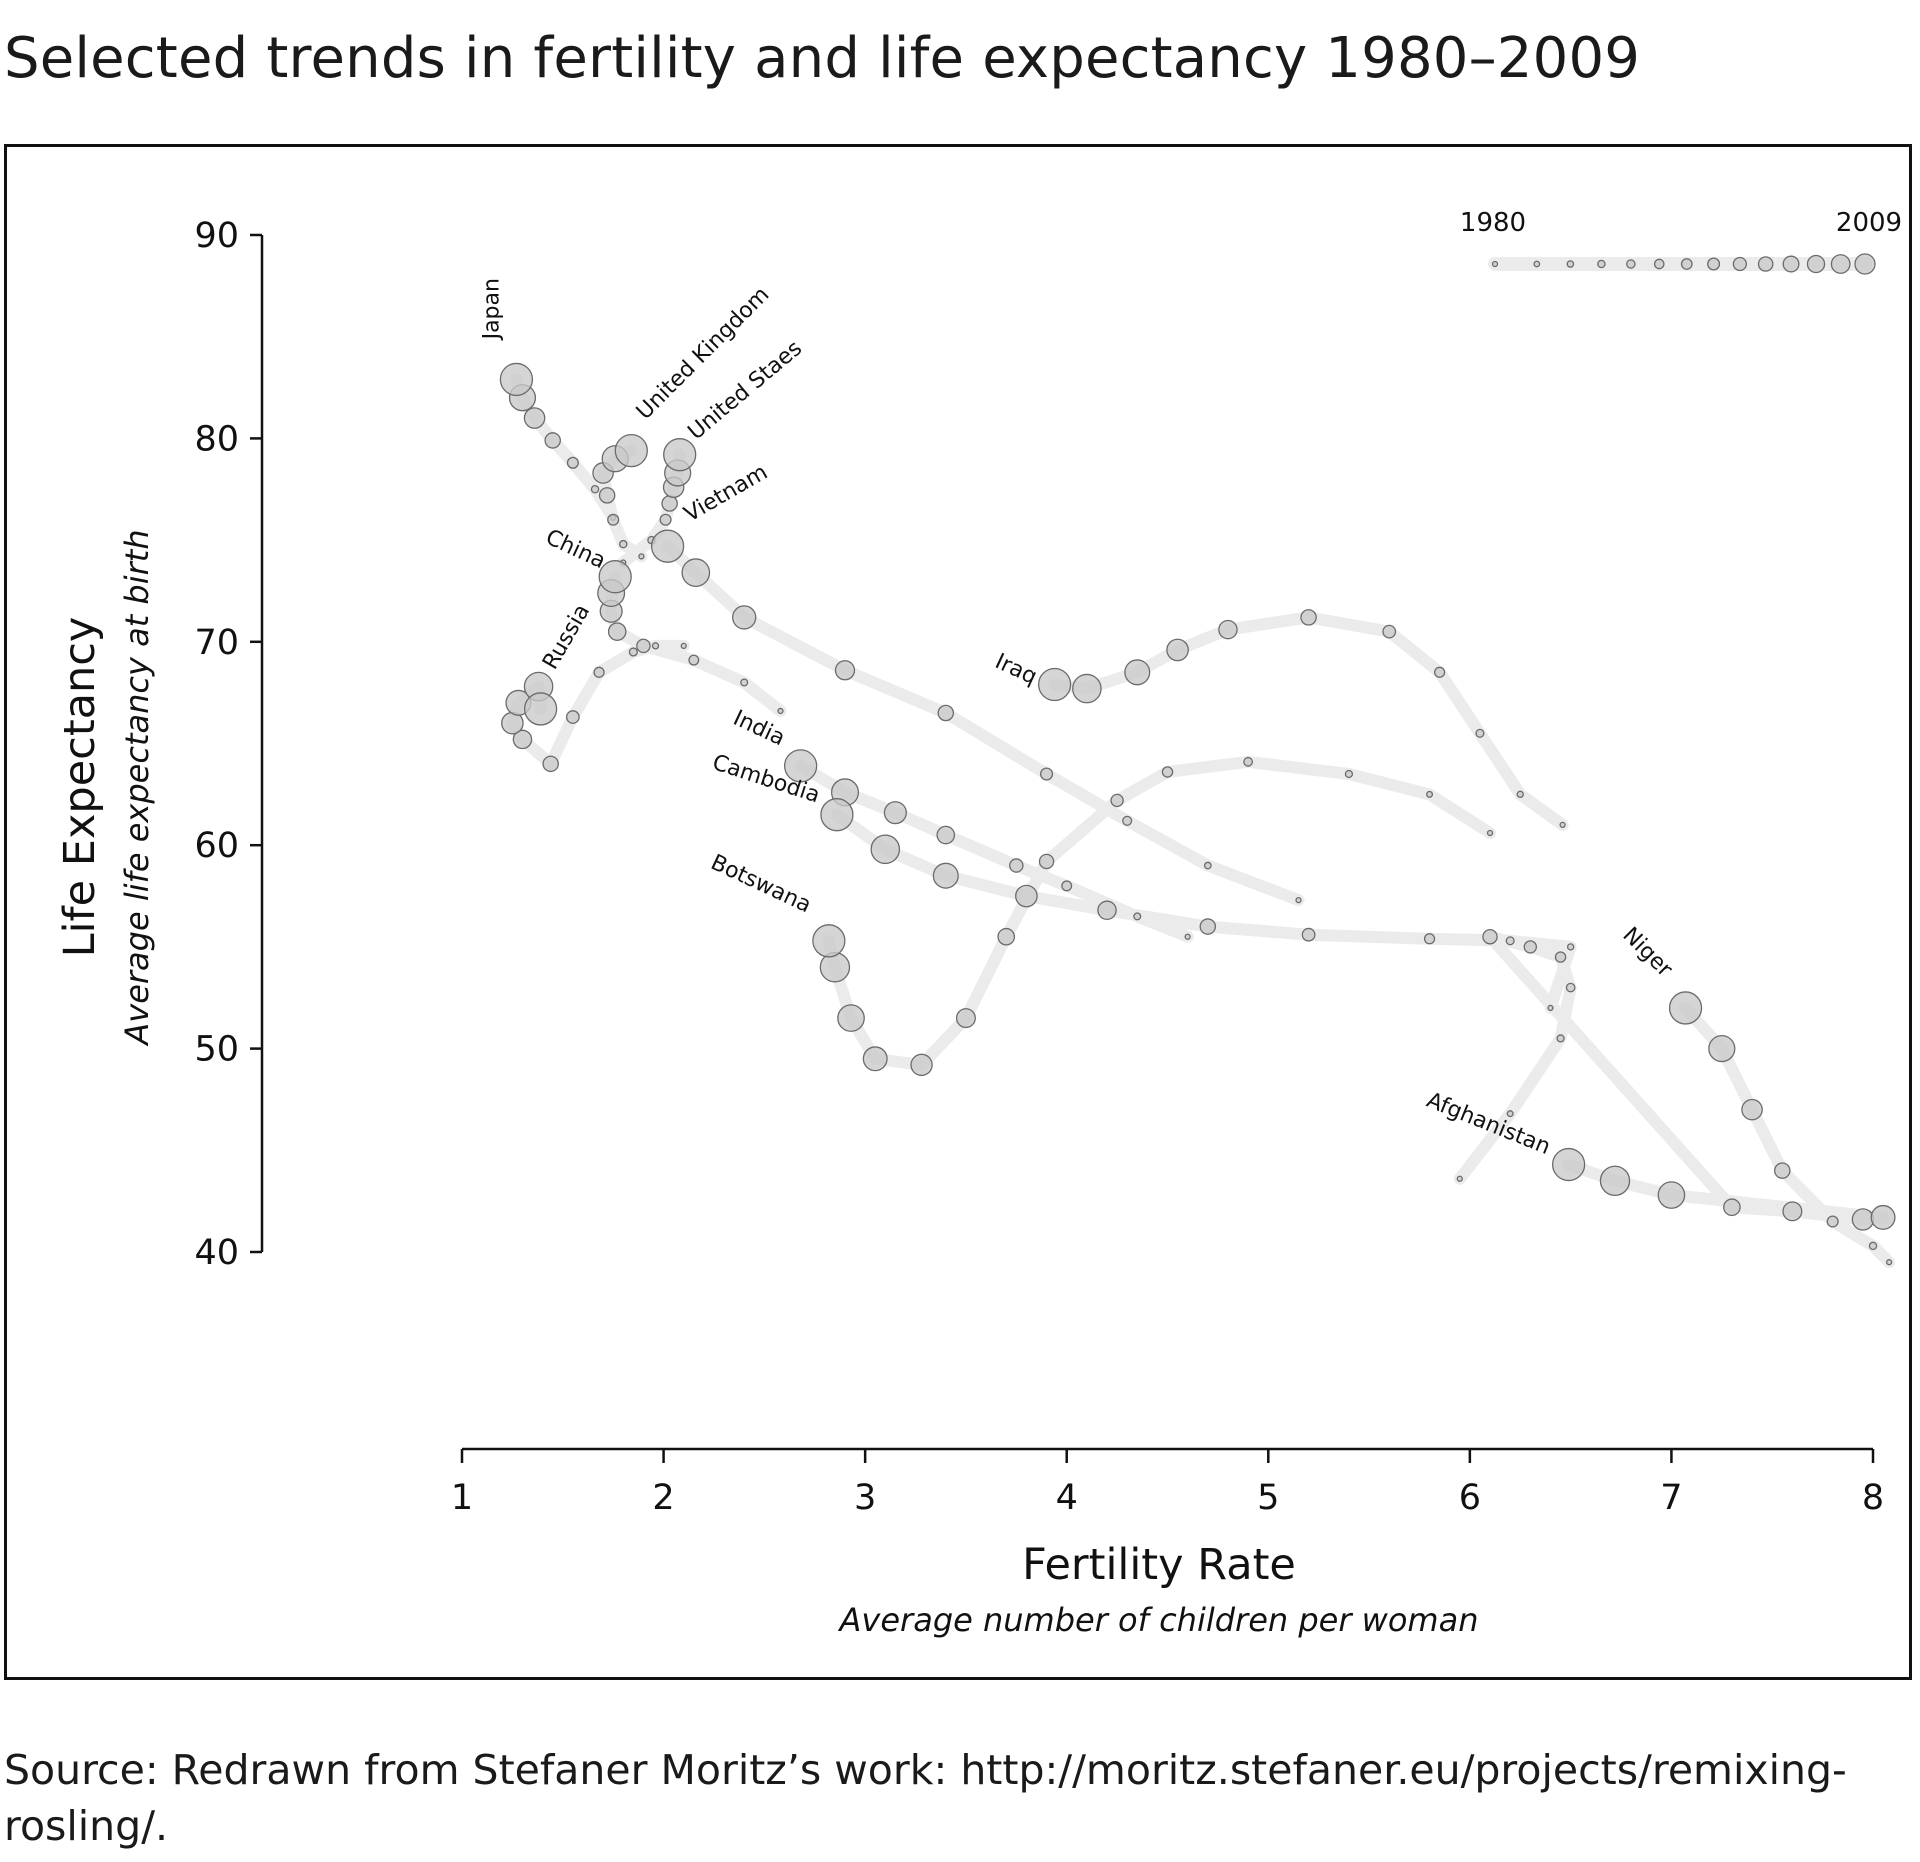 Image resolution: width=1920 pixels, height=1862 pixels. I want to click on y-tick-label: 60, so click(216, 846).